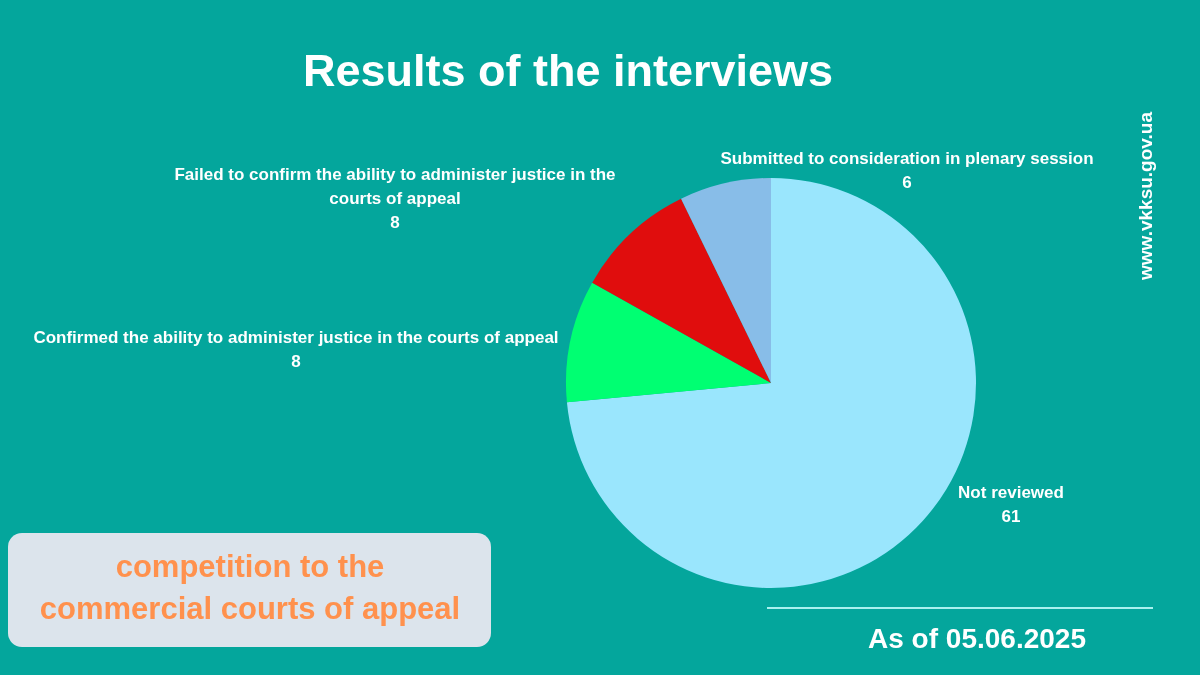  What do you see at coordinates (296, 337) in the screenshot?
I see `slice-label: Confirmed the ability to administer justice in the courts of appeal` at bounding box center [296, 337].